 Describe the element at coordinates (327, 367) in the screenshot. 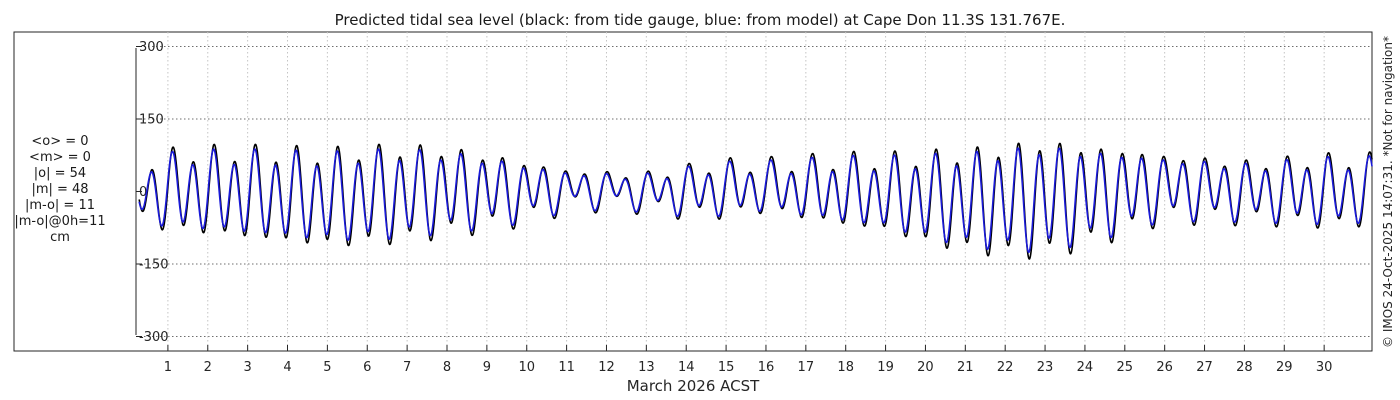

I see `x-tick-label: 5` at that location.